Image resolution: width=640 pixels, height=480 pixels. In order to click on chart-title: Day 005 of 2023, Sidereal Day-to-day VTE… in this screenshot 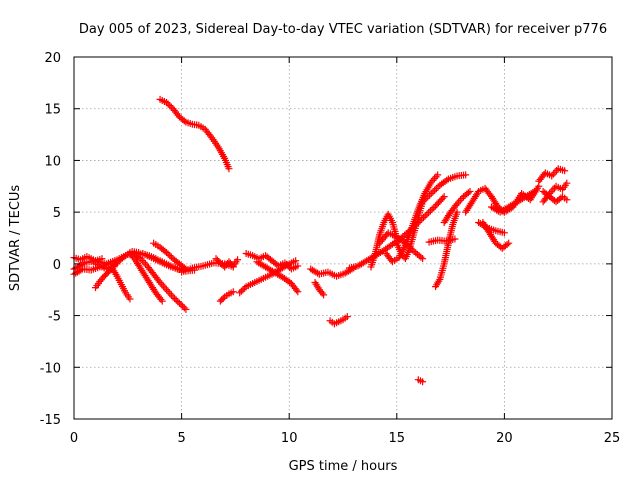, I will do `click(343, 29)`.